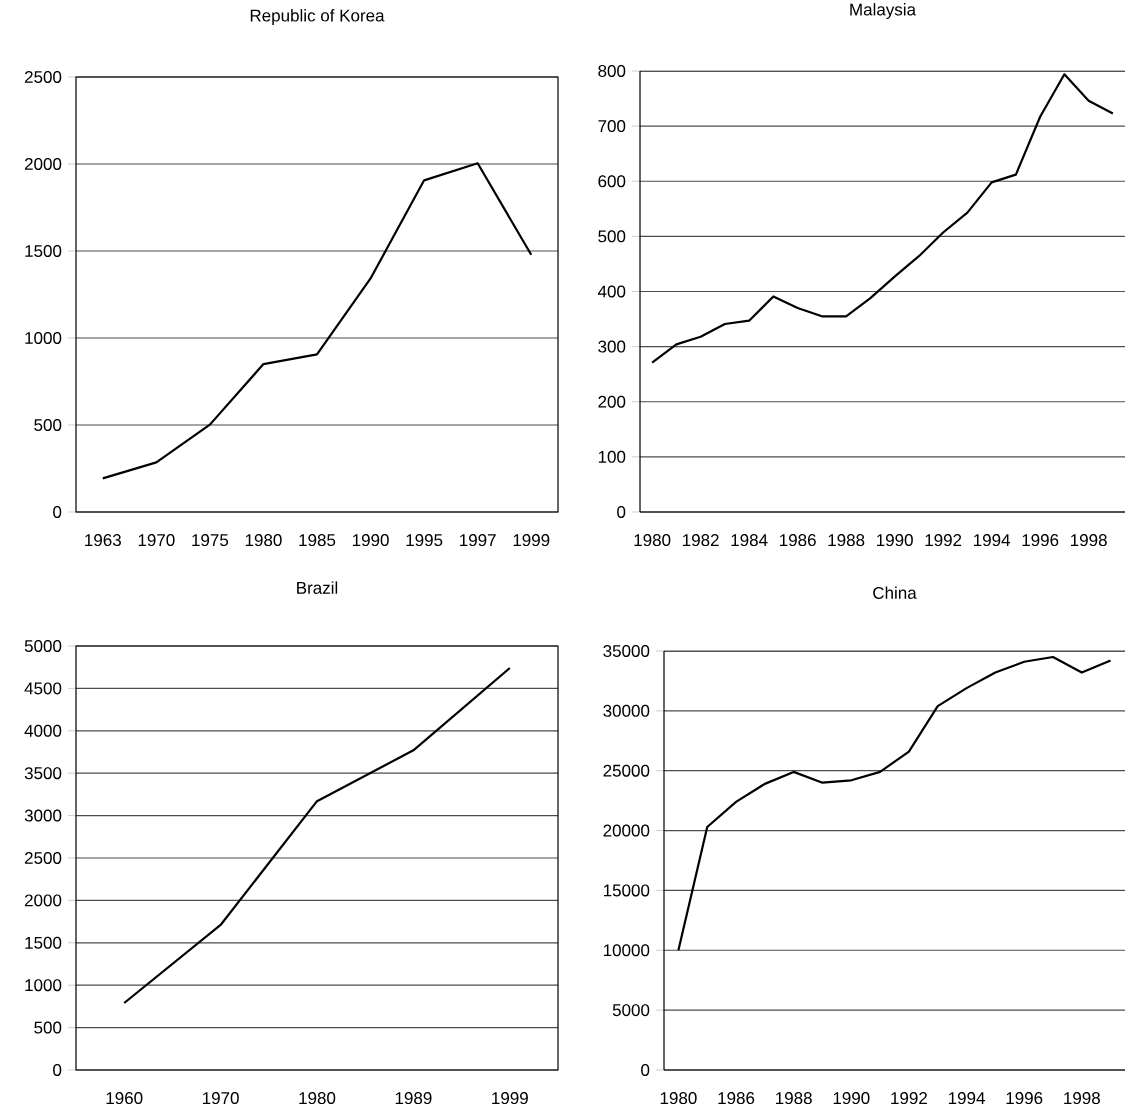  I want to click on y-tick-label: 20000, so click(626, 830).